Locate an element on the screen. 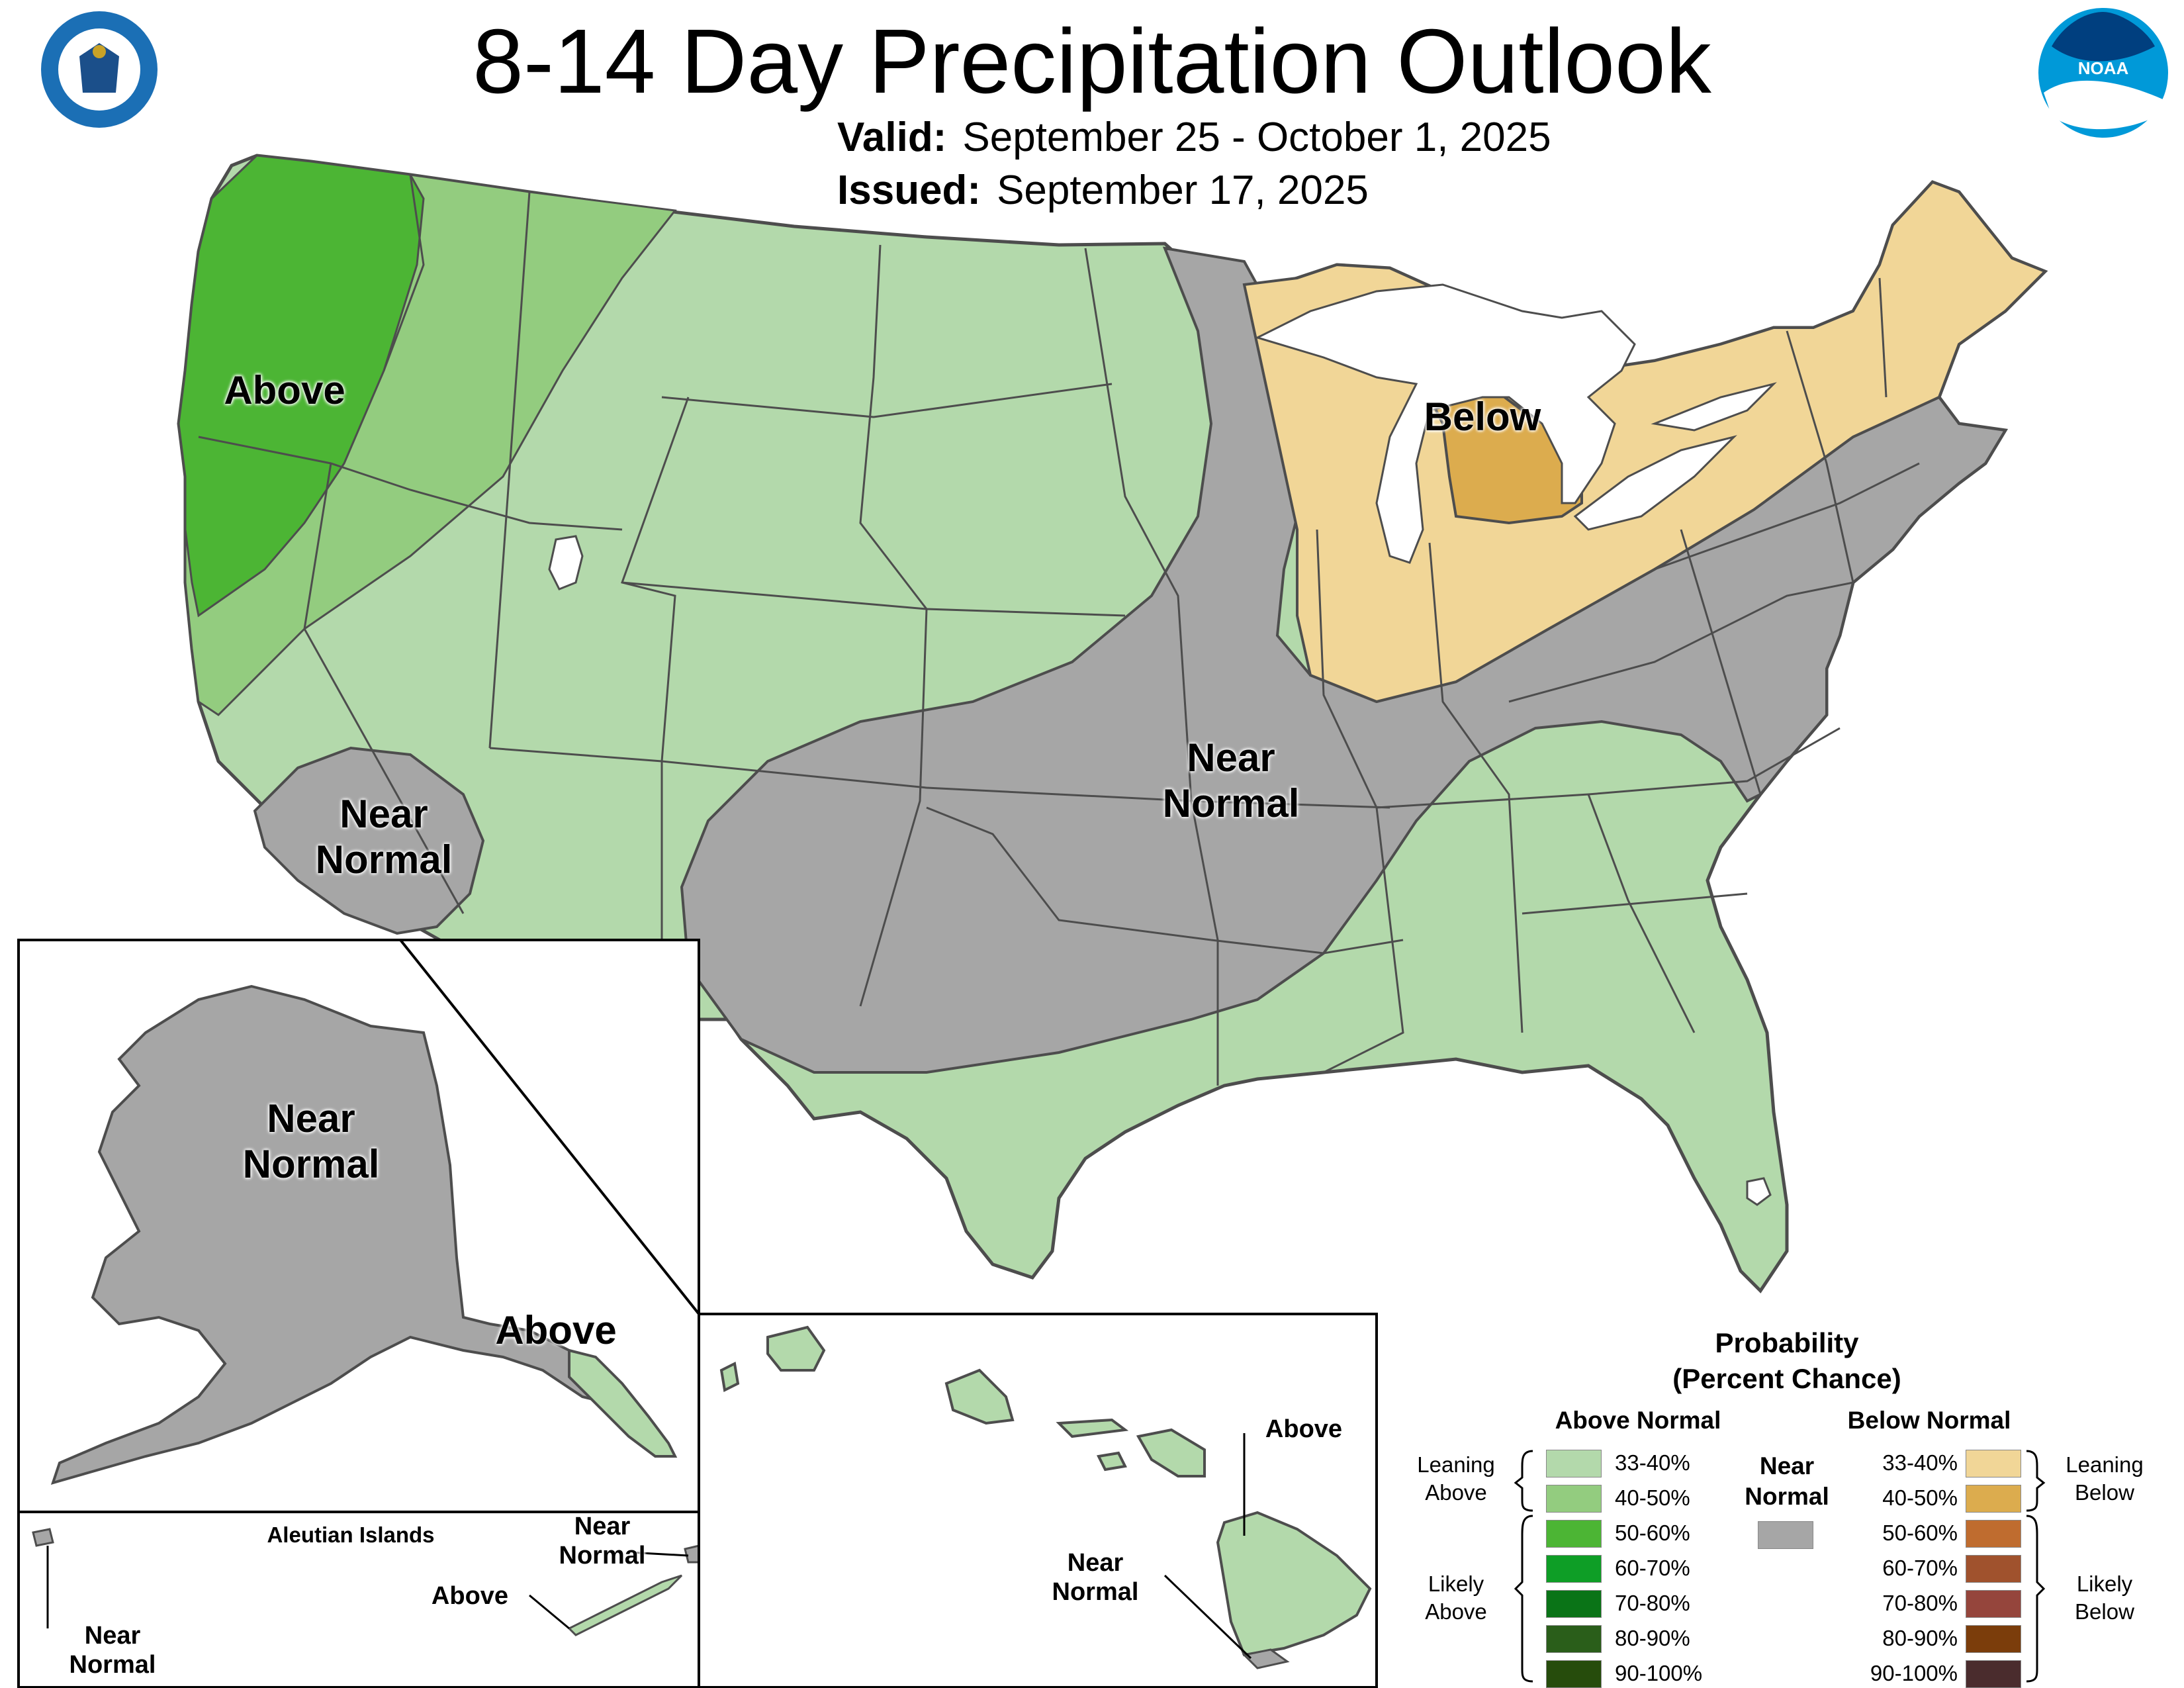 The height and width of the screenshot is (1688, 2184). label-aleutian-above: Above is located at coordinates (470, 1596).